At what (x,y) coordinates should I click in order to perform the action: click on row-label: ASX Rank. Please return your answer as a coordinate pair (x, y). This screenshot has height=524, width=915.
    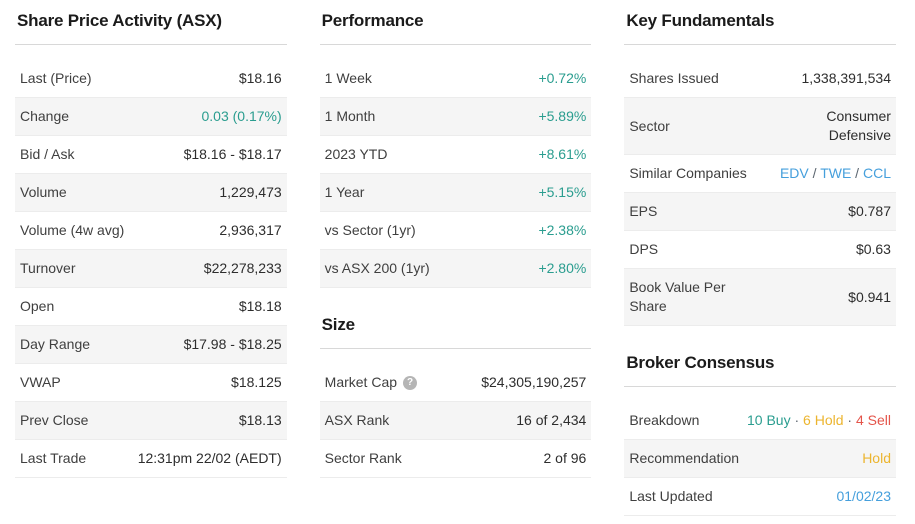
    Looking at the image, I should click on (357, 420).